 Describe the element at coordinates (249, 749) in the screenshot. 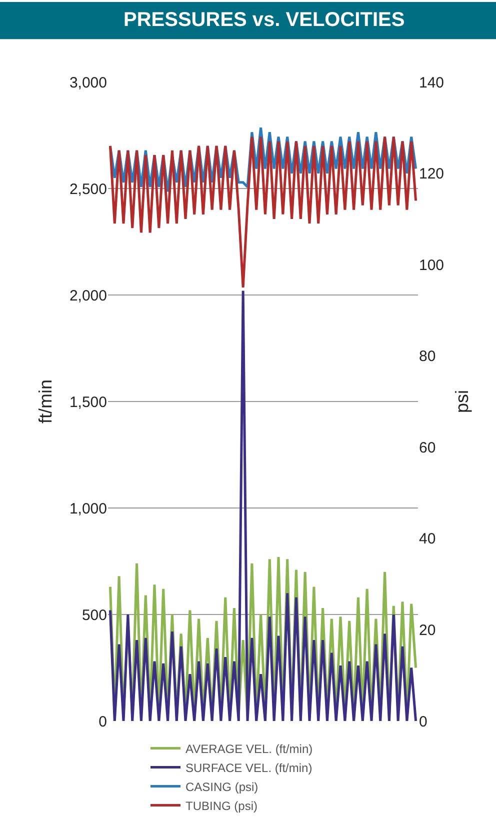

I see `legend-label: AVERAGE VEL. (ft/min)` at that location.